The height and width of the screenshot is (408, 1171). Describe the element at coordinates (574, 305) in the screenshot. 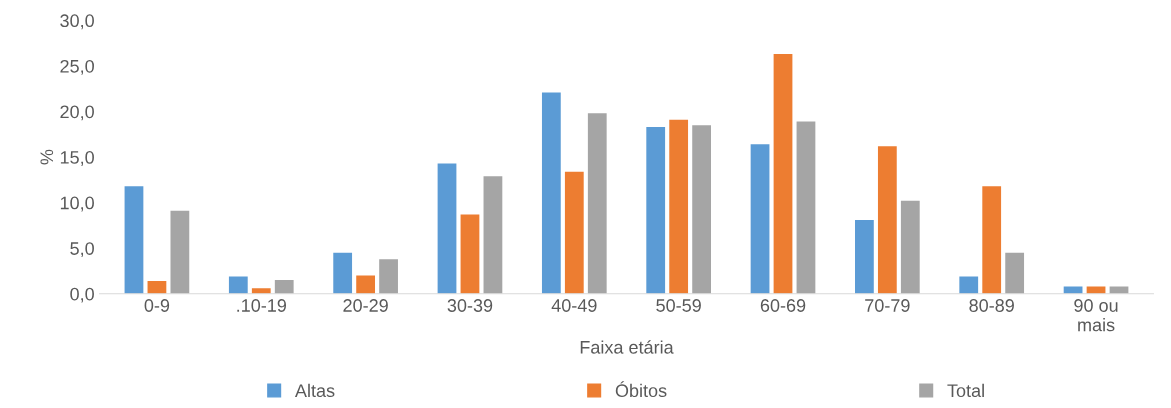

I see `x-tick-label: 40-49` at that location.